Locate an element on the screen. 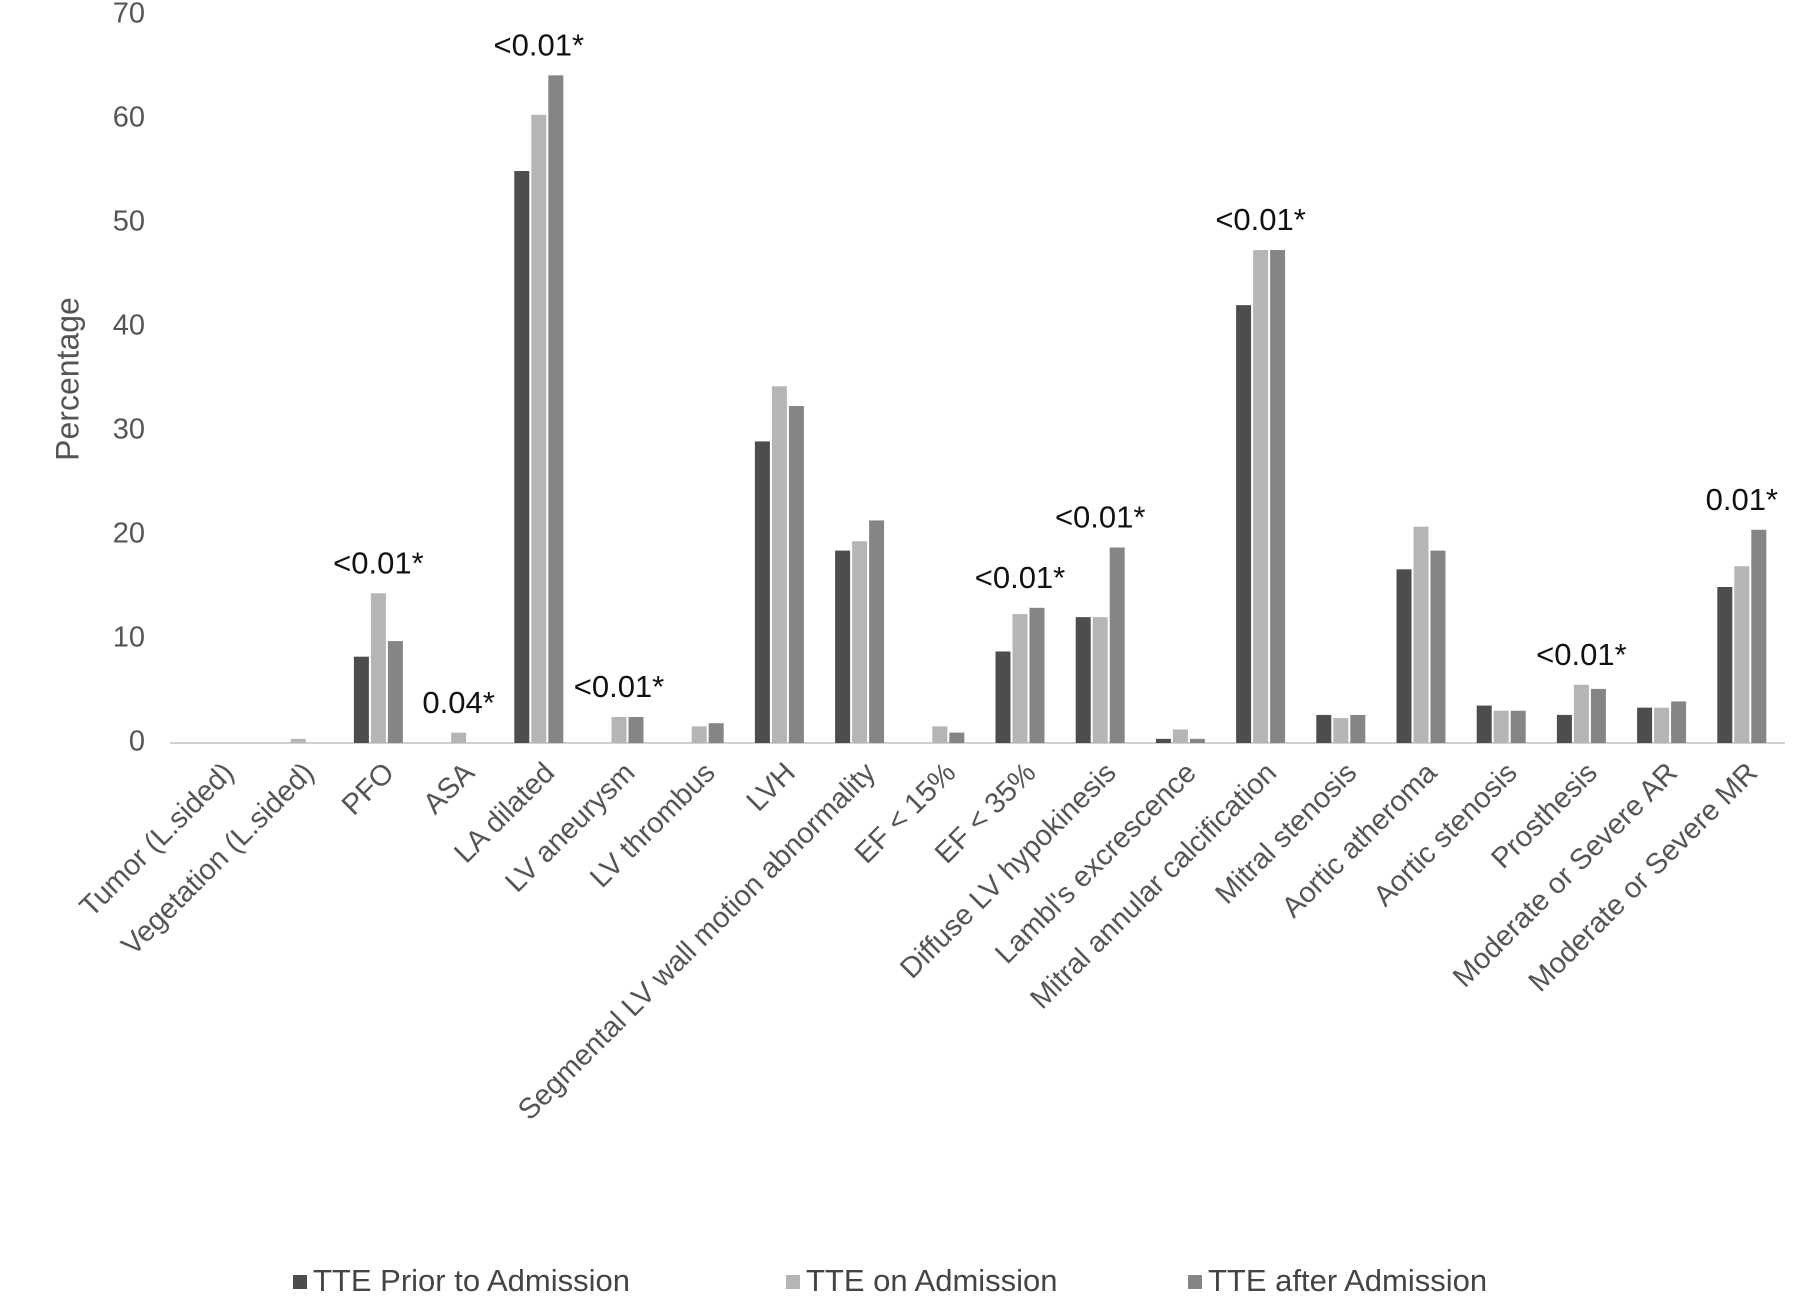  y-tick-label: 70 is located at coordinates (129, 15).